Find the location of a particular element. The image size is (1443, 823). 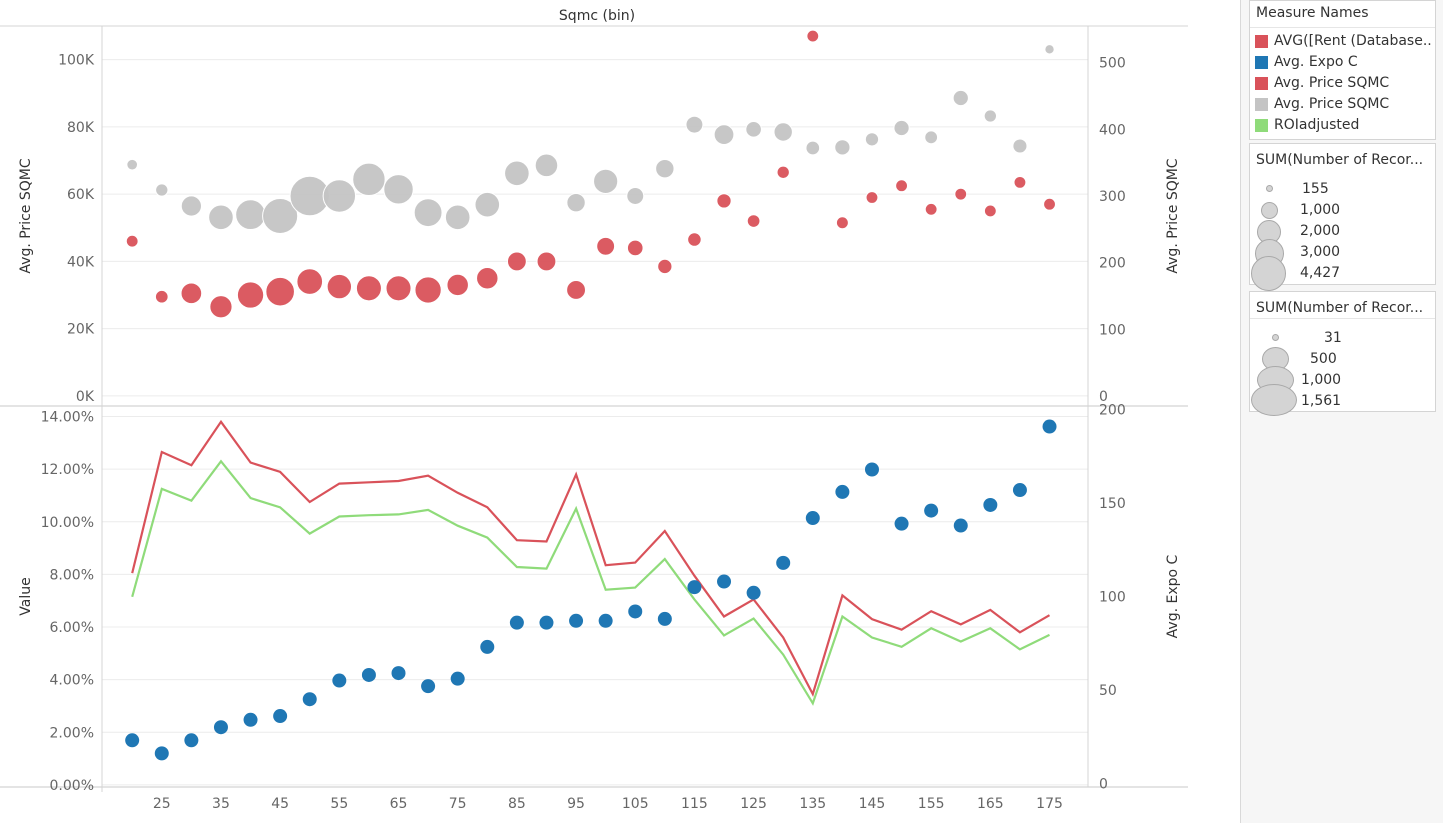

size-label: 4,427 is located at coordinates (1320, 273).